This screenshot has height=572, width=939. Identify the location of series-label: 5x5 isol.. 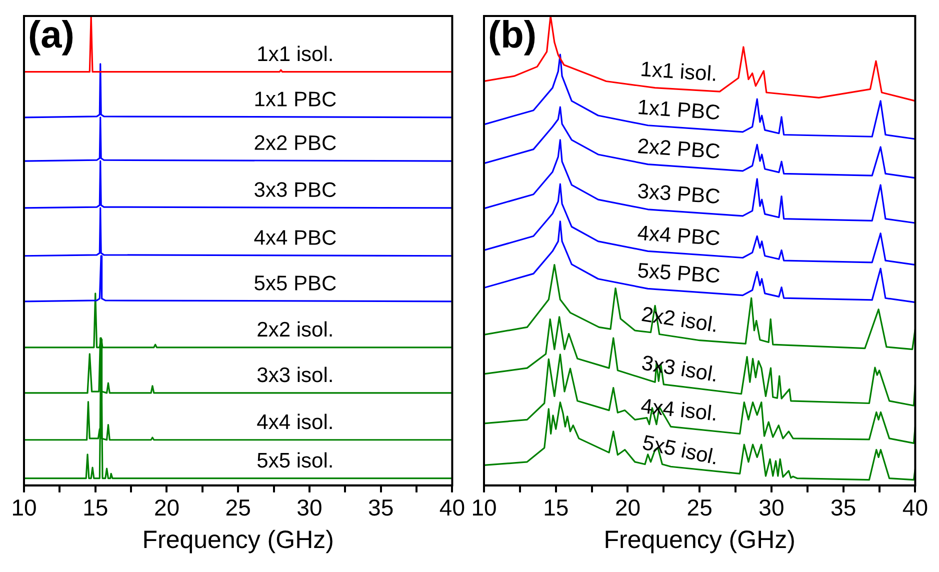
(295, 461).